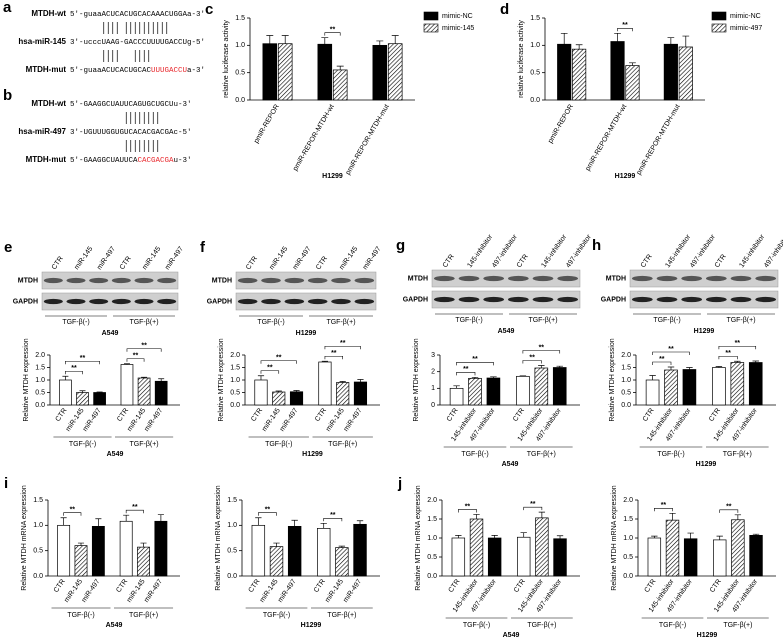  I want to click on legend-swatch, so click(719, 16).